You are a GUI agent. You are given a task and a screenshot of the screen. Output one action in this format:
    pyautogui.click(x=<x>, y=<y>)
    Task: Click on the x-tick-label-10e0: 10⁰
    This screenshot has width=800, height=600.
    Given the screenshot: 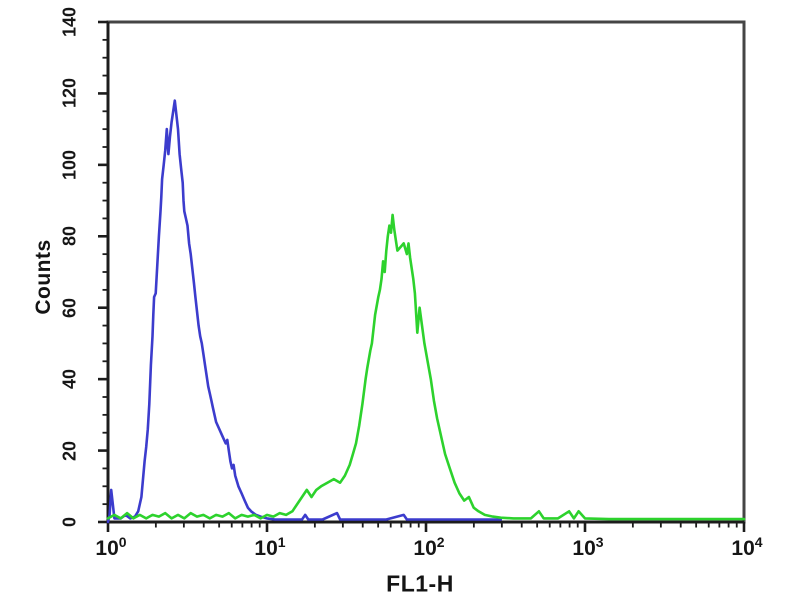 What is the action you would take?
    pyautogui.click(x=111, y=547)
    